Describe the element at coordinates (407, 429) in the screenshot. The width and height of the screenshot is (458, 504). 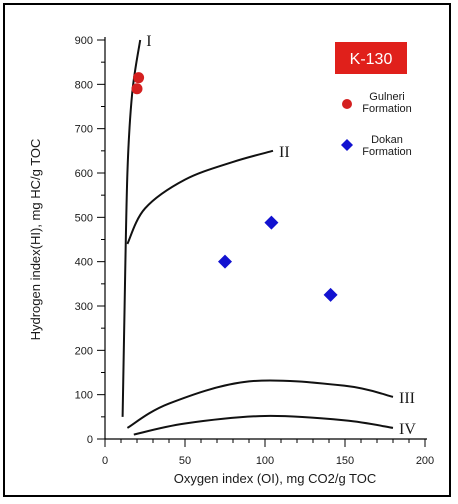
I see `kerogen-label-iv: IV` at that location.